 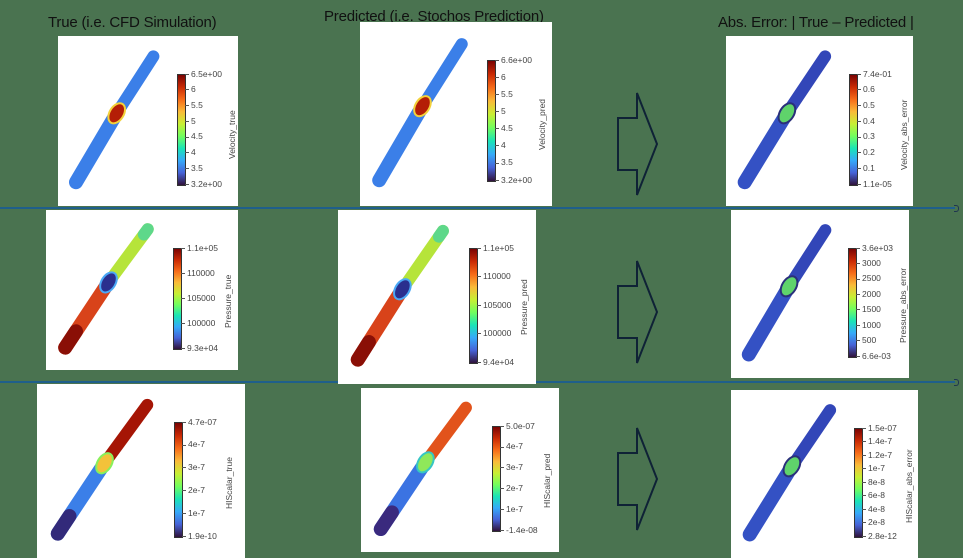 I want to click on colorbar-tick-label: 1.9e-10, so click(x=199, y=536).